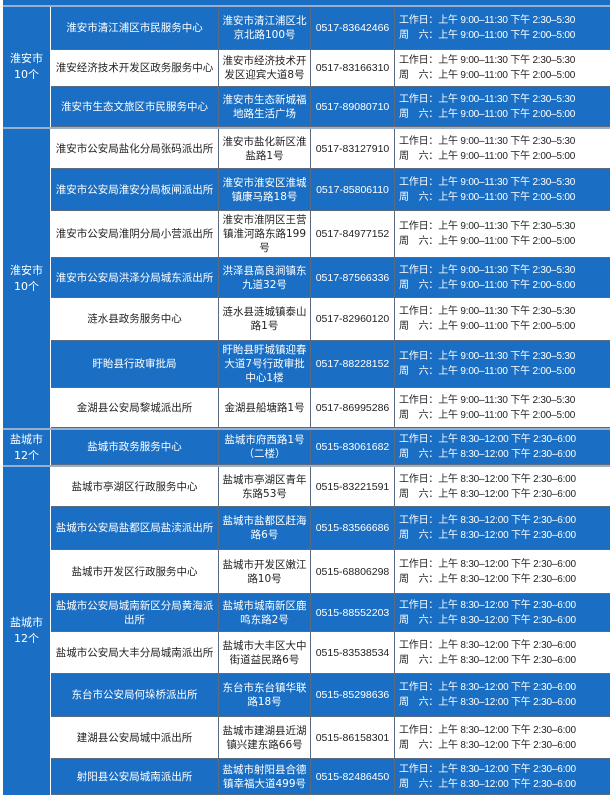 The image size is (615, 795). I want to click on address-cell: 淮安市清江浦区北京北路100号, so click(265, 28).